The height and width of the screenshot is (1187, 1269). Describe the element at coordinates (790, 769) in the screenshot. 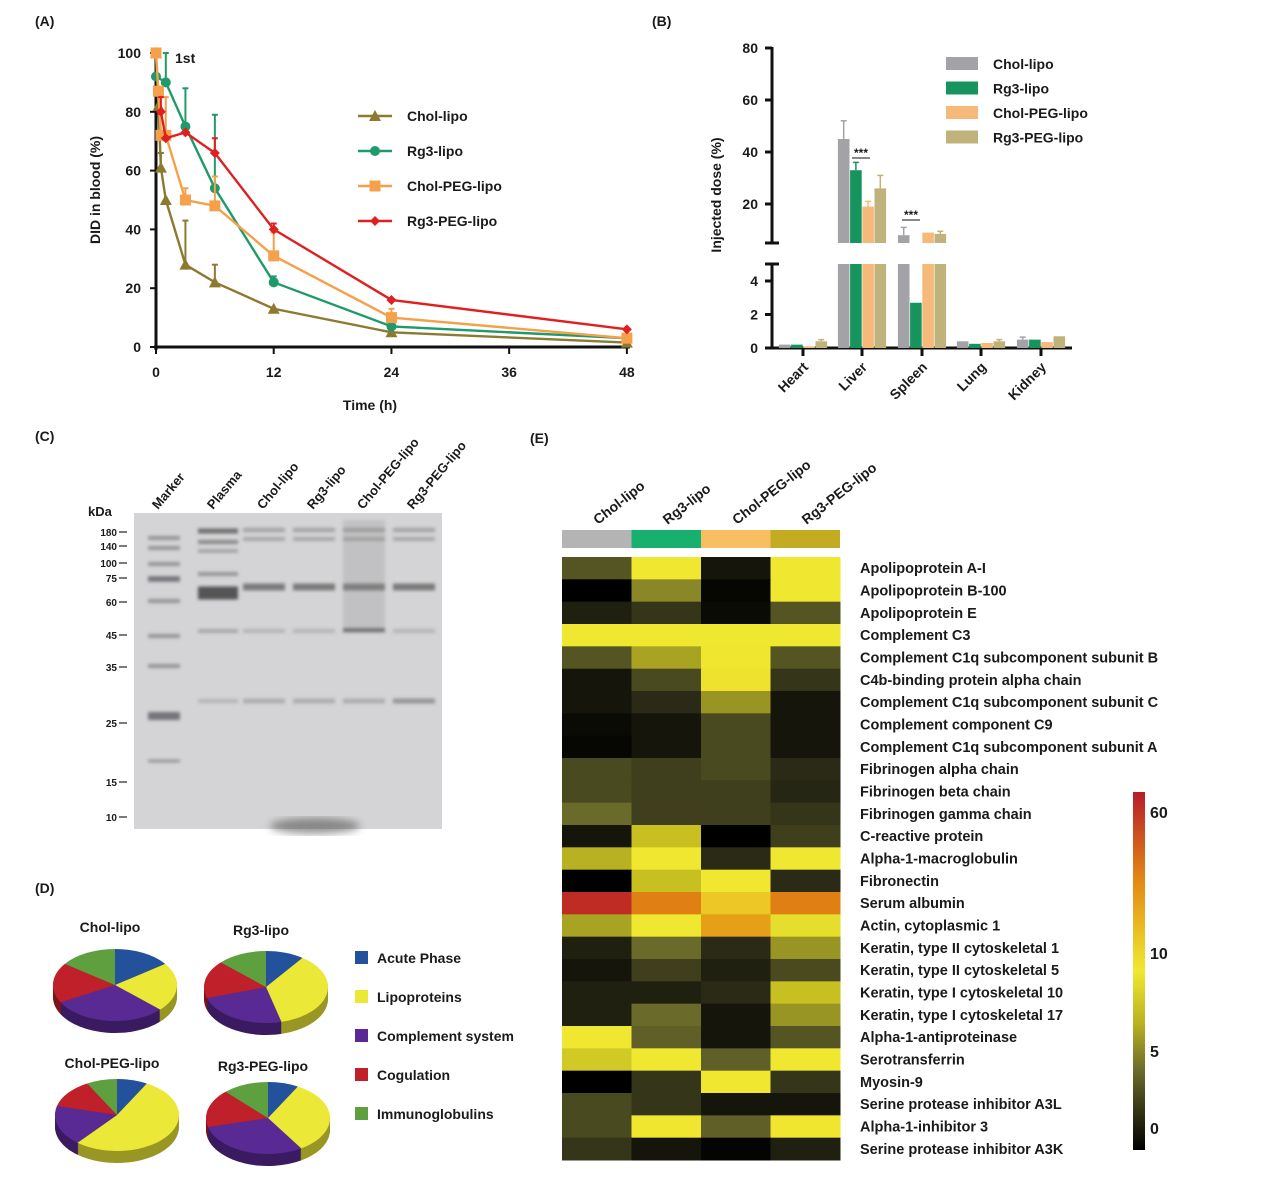

I see `heatmap-row: Fibrinogen alpha chain` at that location.